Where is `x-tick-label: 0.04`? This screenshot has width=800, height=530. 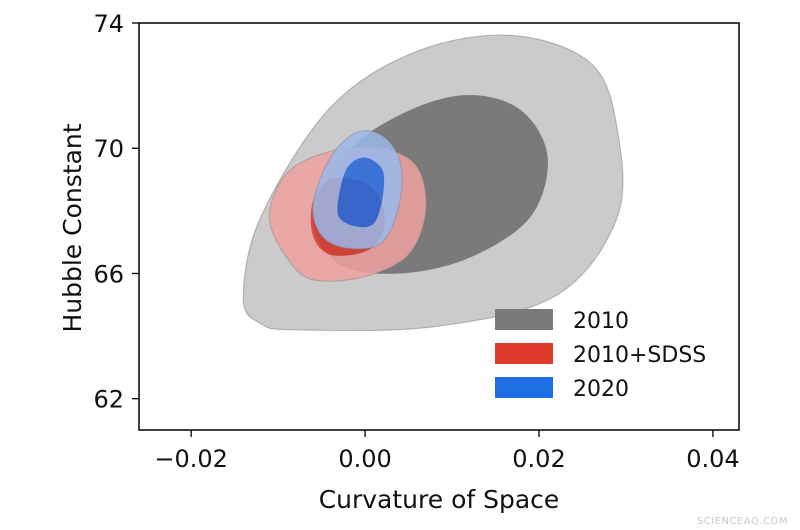 x-tick-label: 0.04 is located at coordinates (712, 459).